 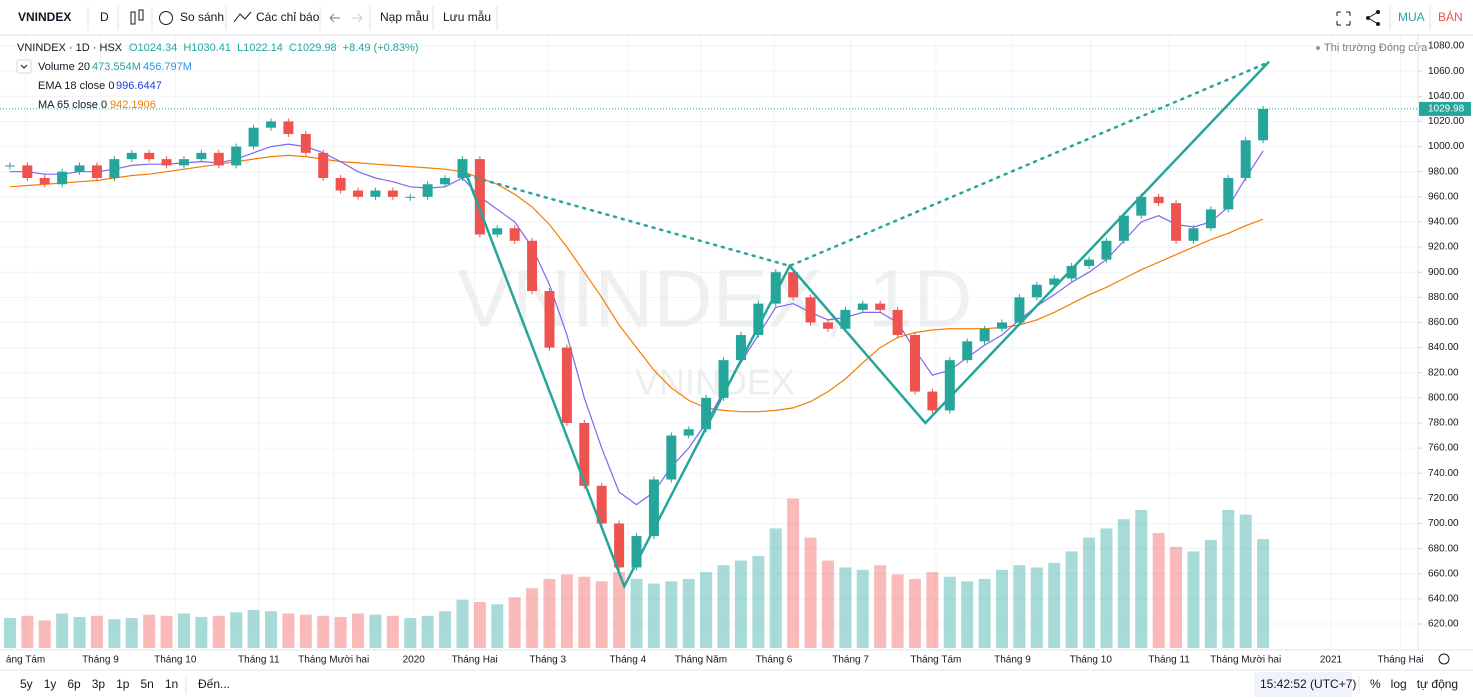 I want to click on save-template: Lưu mẫu, so click(x=467, y=16).